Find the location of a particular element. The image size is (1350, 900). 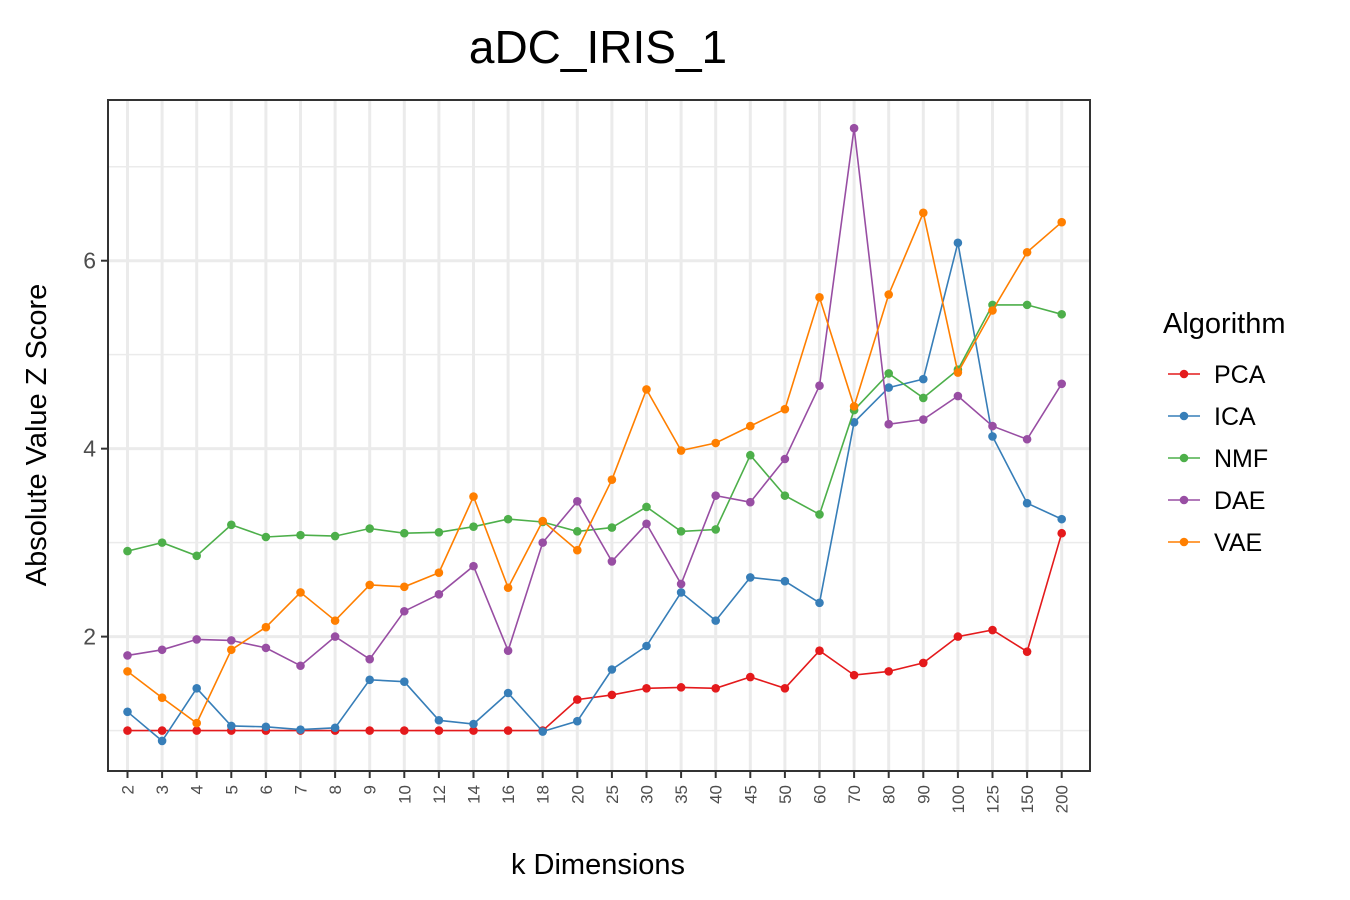

x-tick-label: 25 is located at coordinates (612, 794).